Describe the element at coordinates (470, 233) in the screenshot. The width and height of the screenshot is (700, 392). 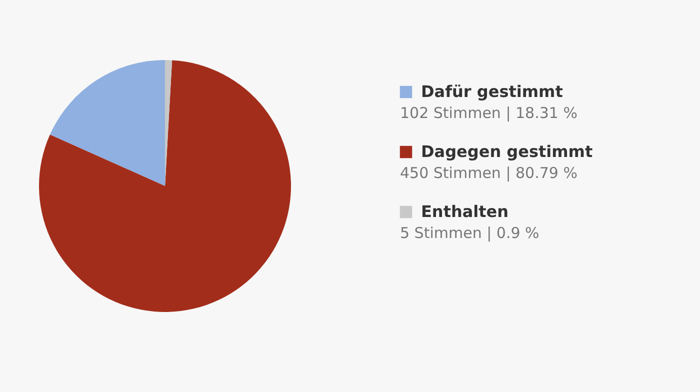
I see `data-label: 5 Stimmen | 0.9 %` at that location.